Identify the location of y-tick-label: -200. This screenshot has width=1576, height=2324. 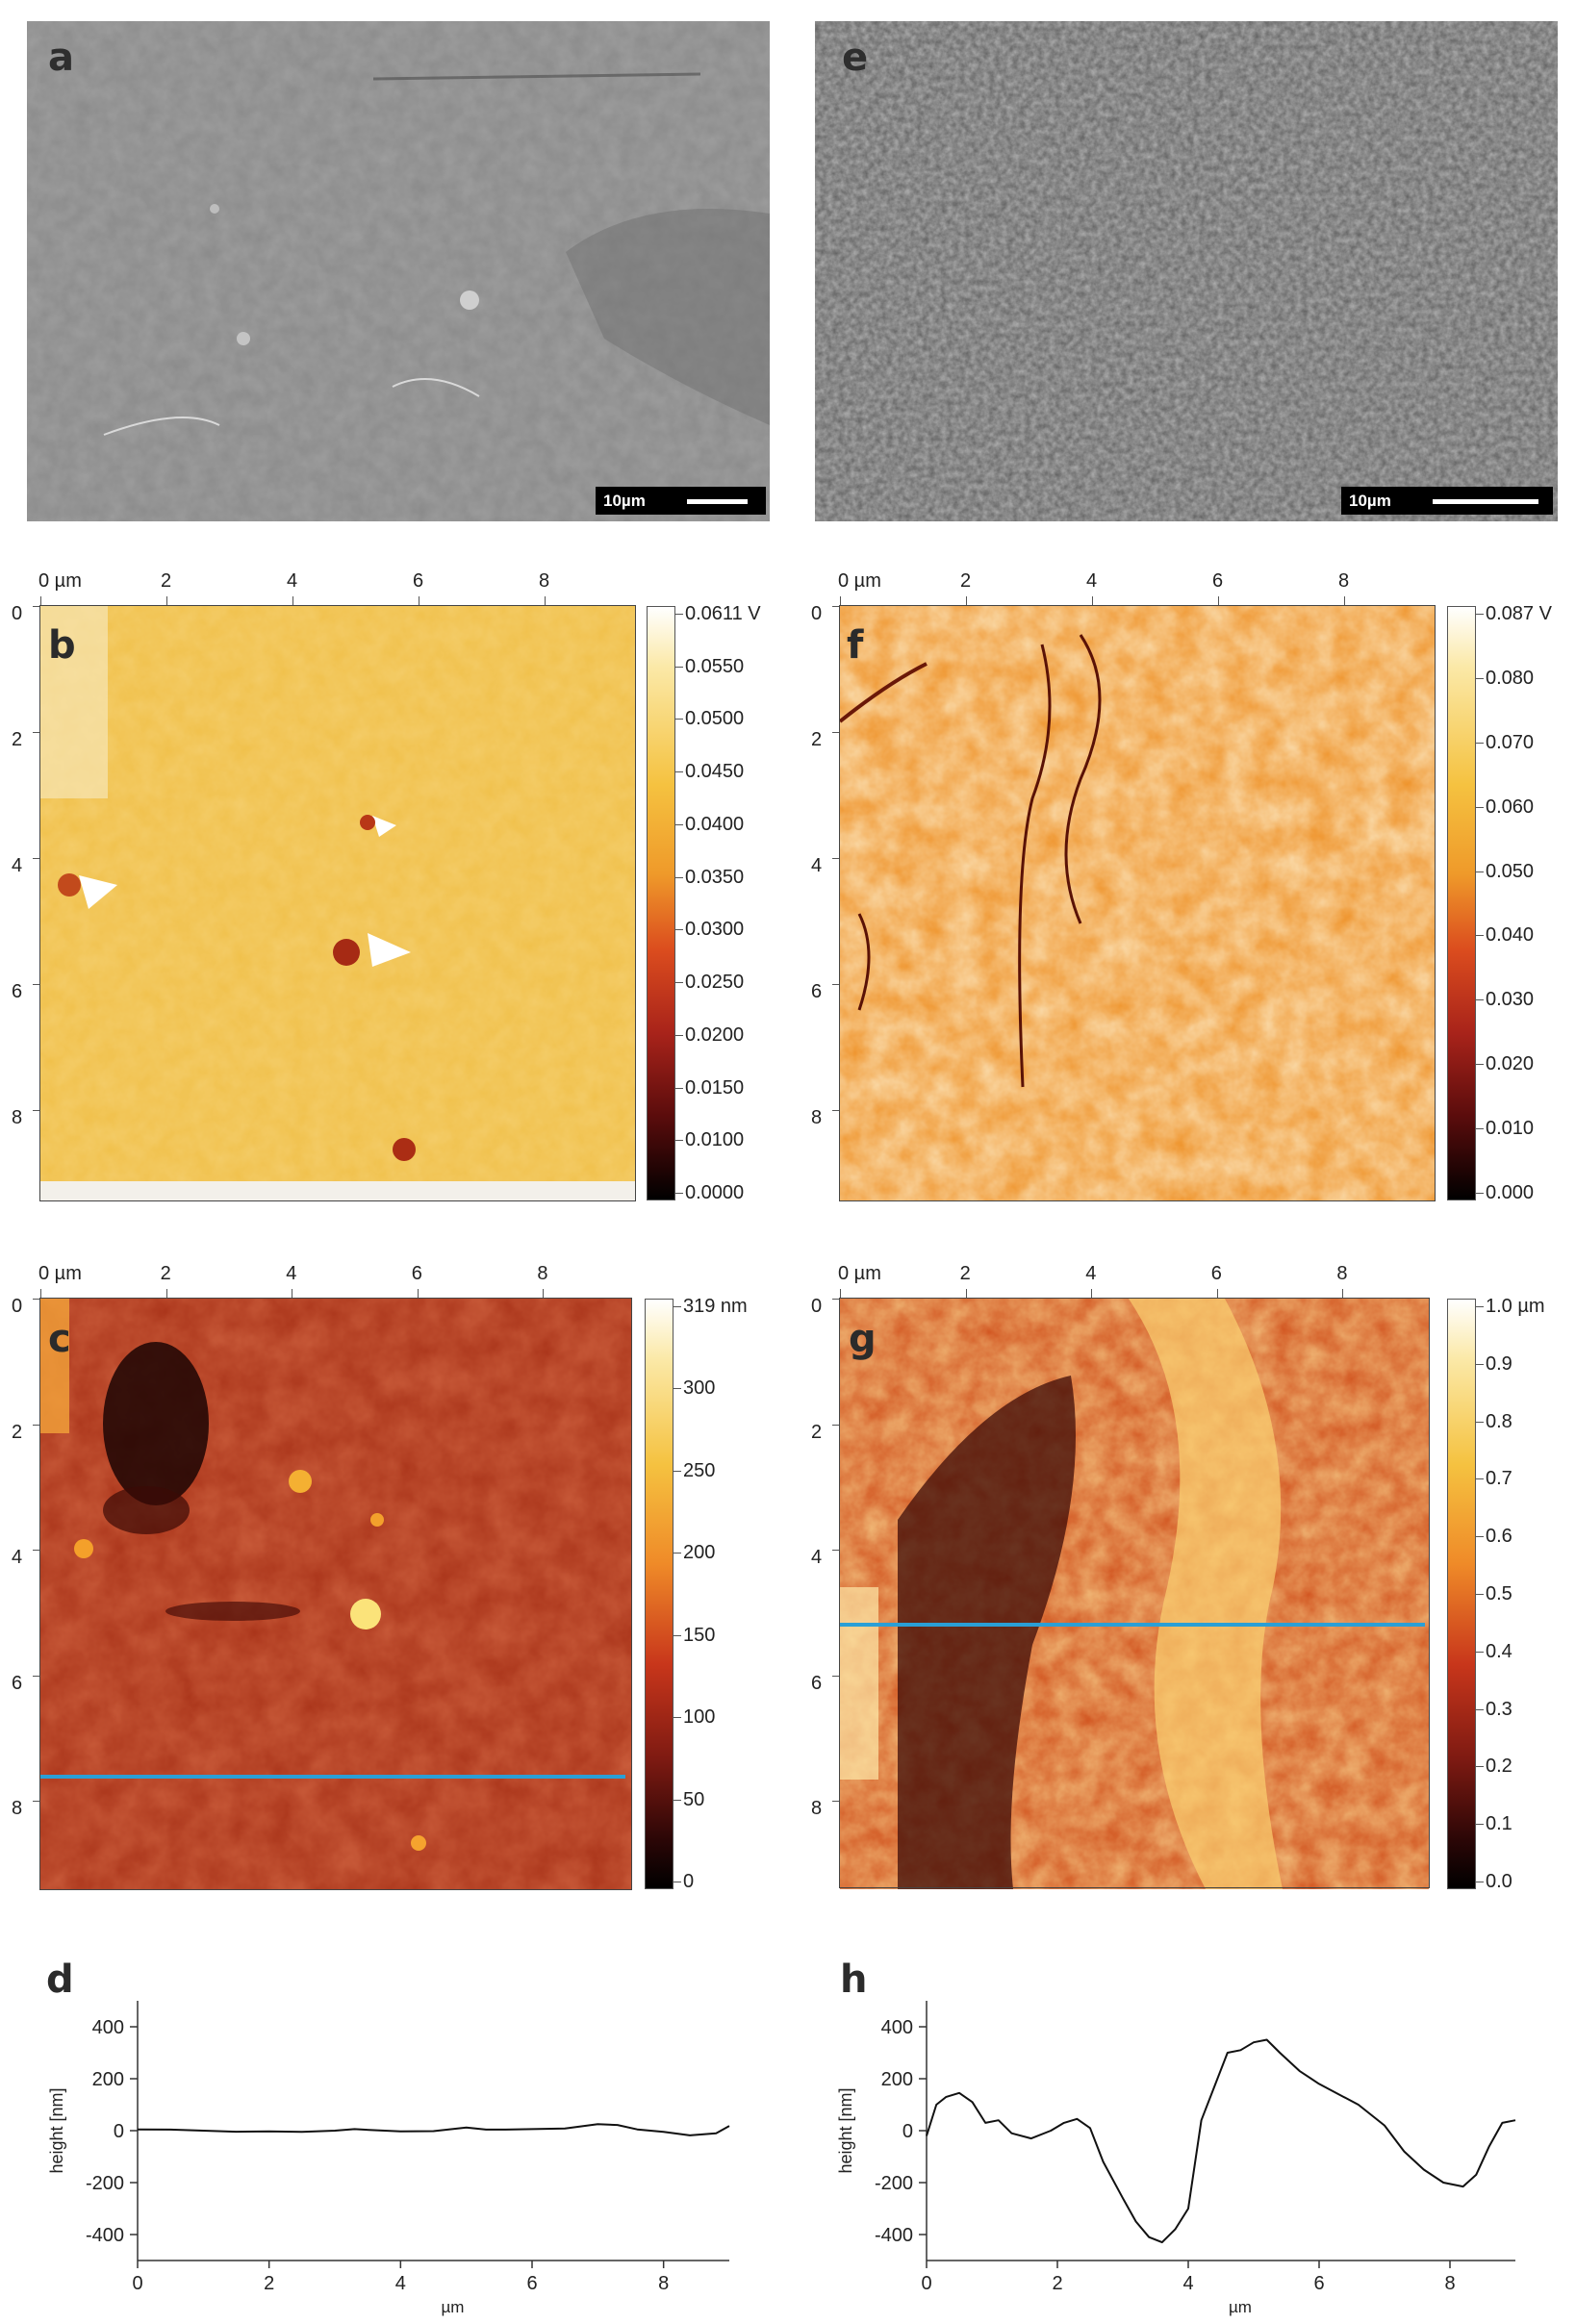
(105, 2183).